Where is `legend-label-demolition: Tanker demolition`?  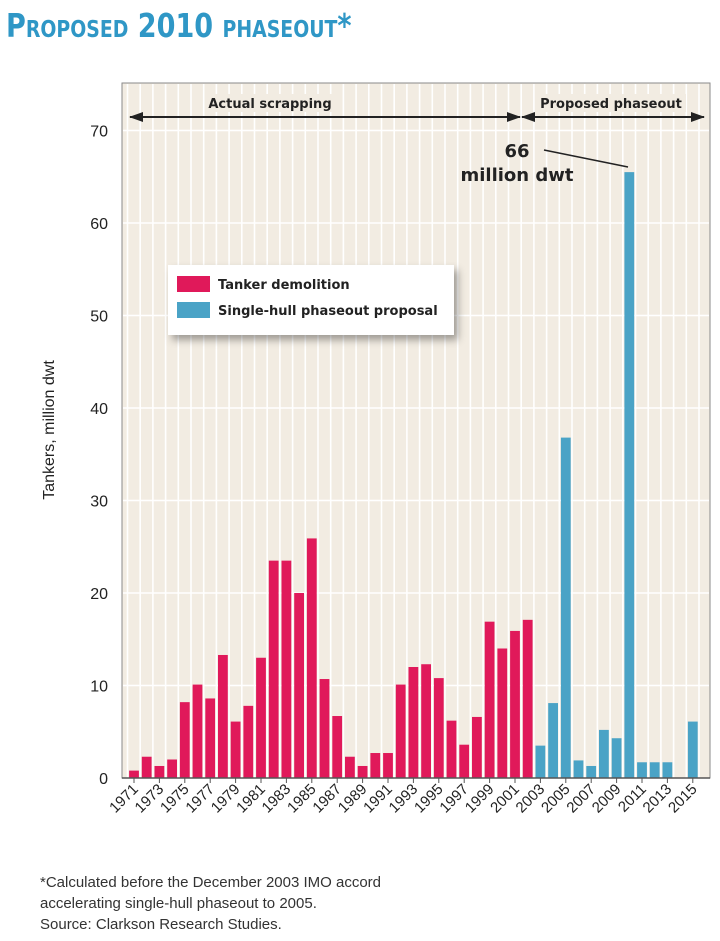
legend-label-demolition: Tanker demolition is located at coordinates (284, 285).